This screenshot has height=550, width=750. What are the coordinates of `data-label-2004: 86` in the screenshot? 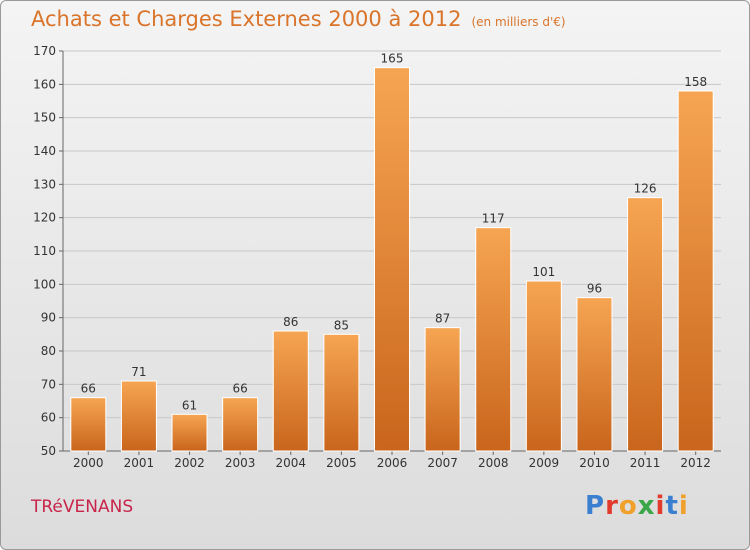 It's located at (290, 322).